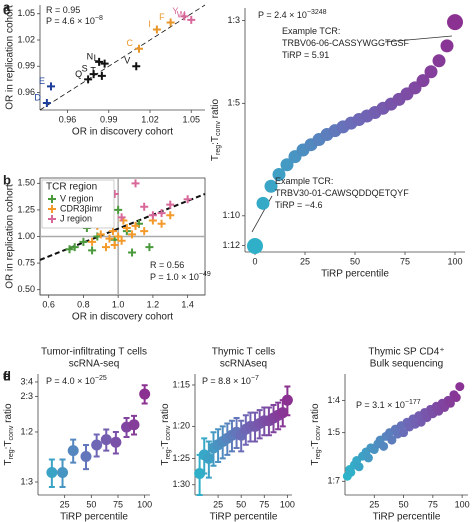 The width and height of the screenshot is (474, 522). What do you see at coordinates (175, 11) in the screenshot?
I see `point-label: Y` at bounding box center [175, 11].